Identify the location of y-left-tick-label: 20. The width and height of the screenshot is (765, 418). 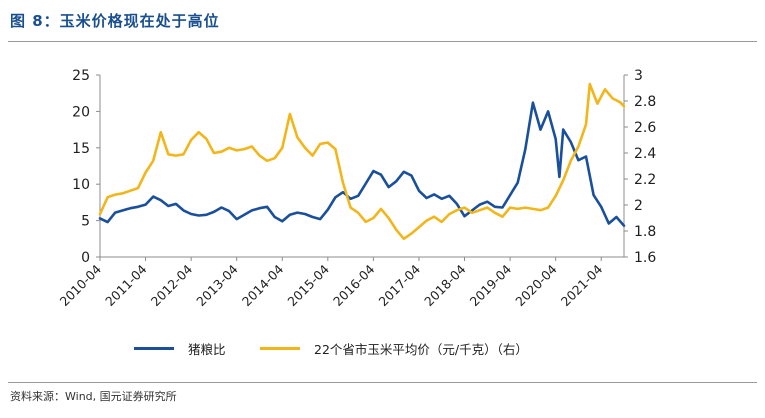
(81, 112).